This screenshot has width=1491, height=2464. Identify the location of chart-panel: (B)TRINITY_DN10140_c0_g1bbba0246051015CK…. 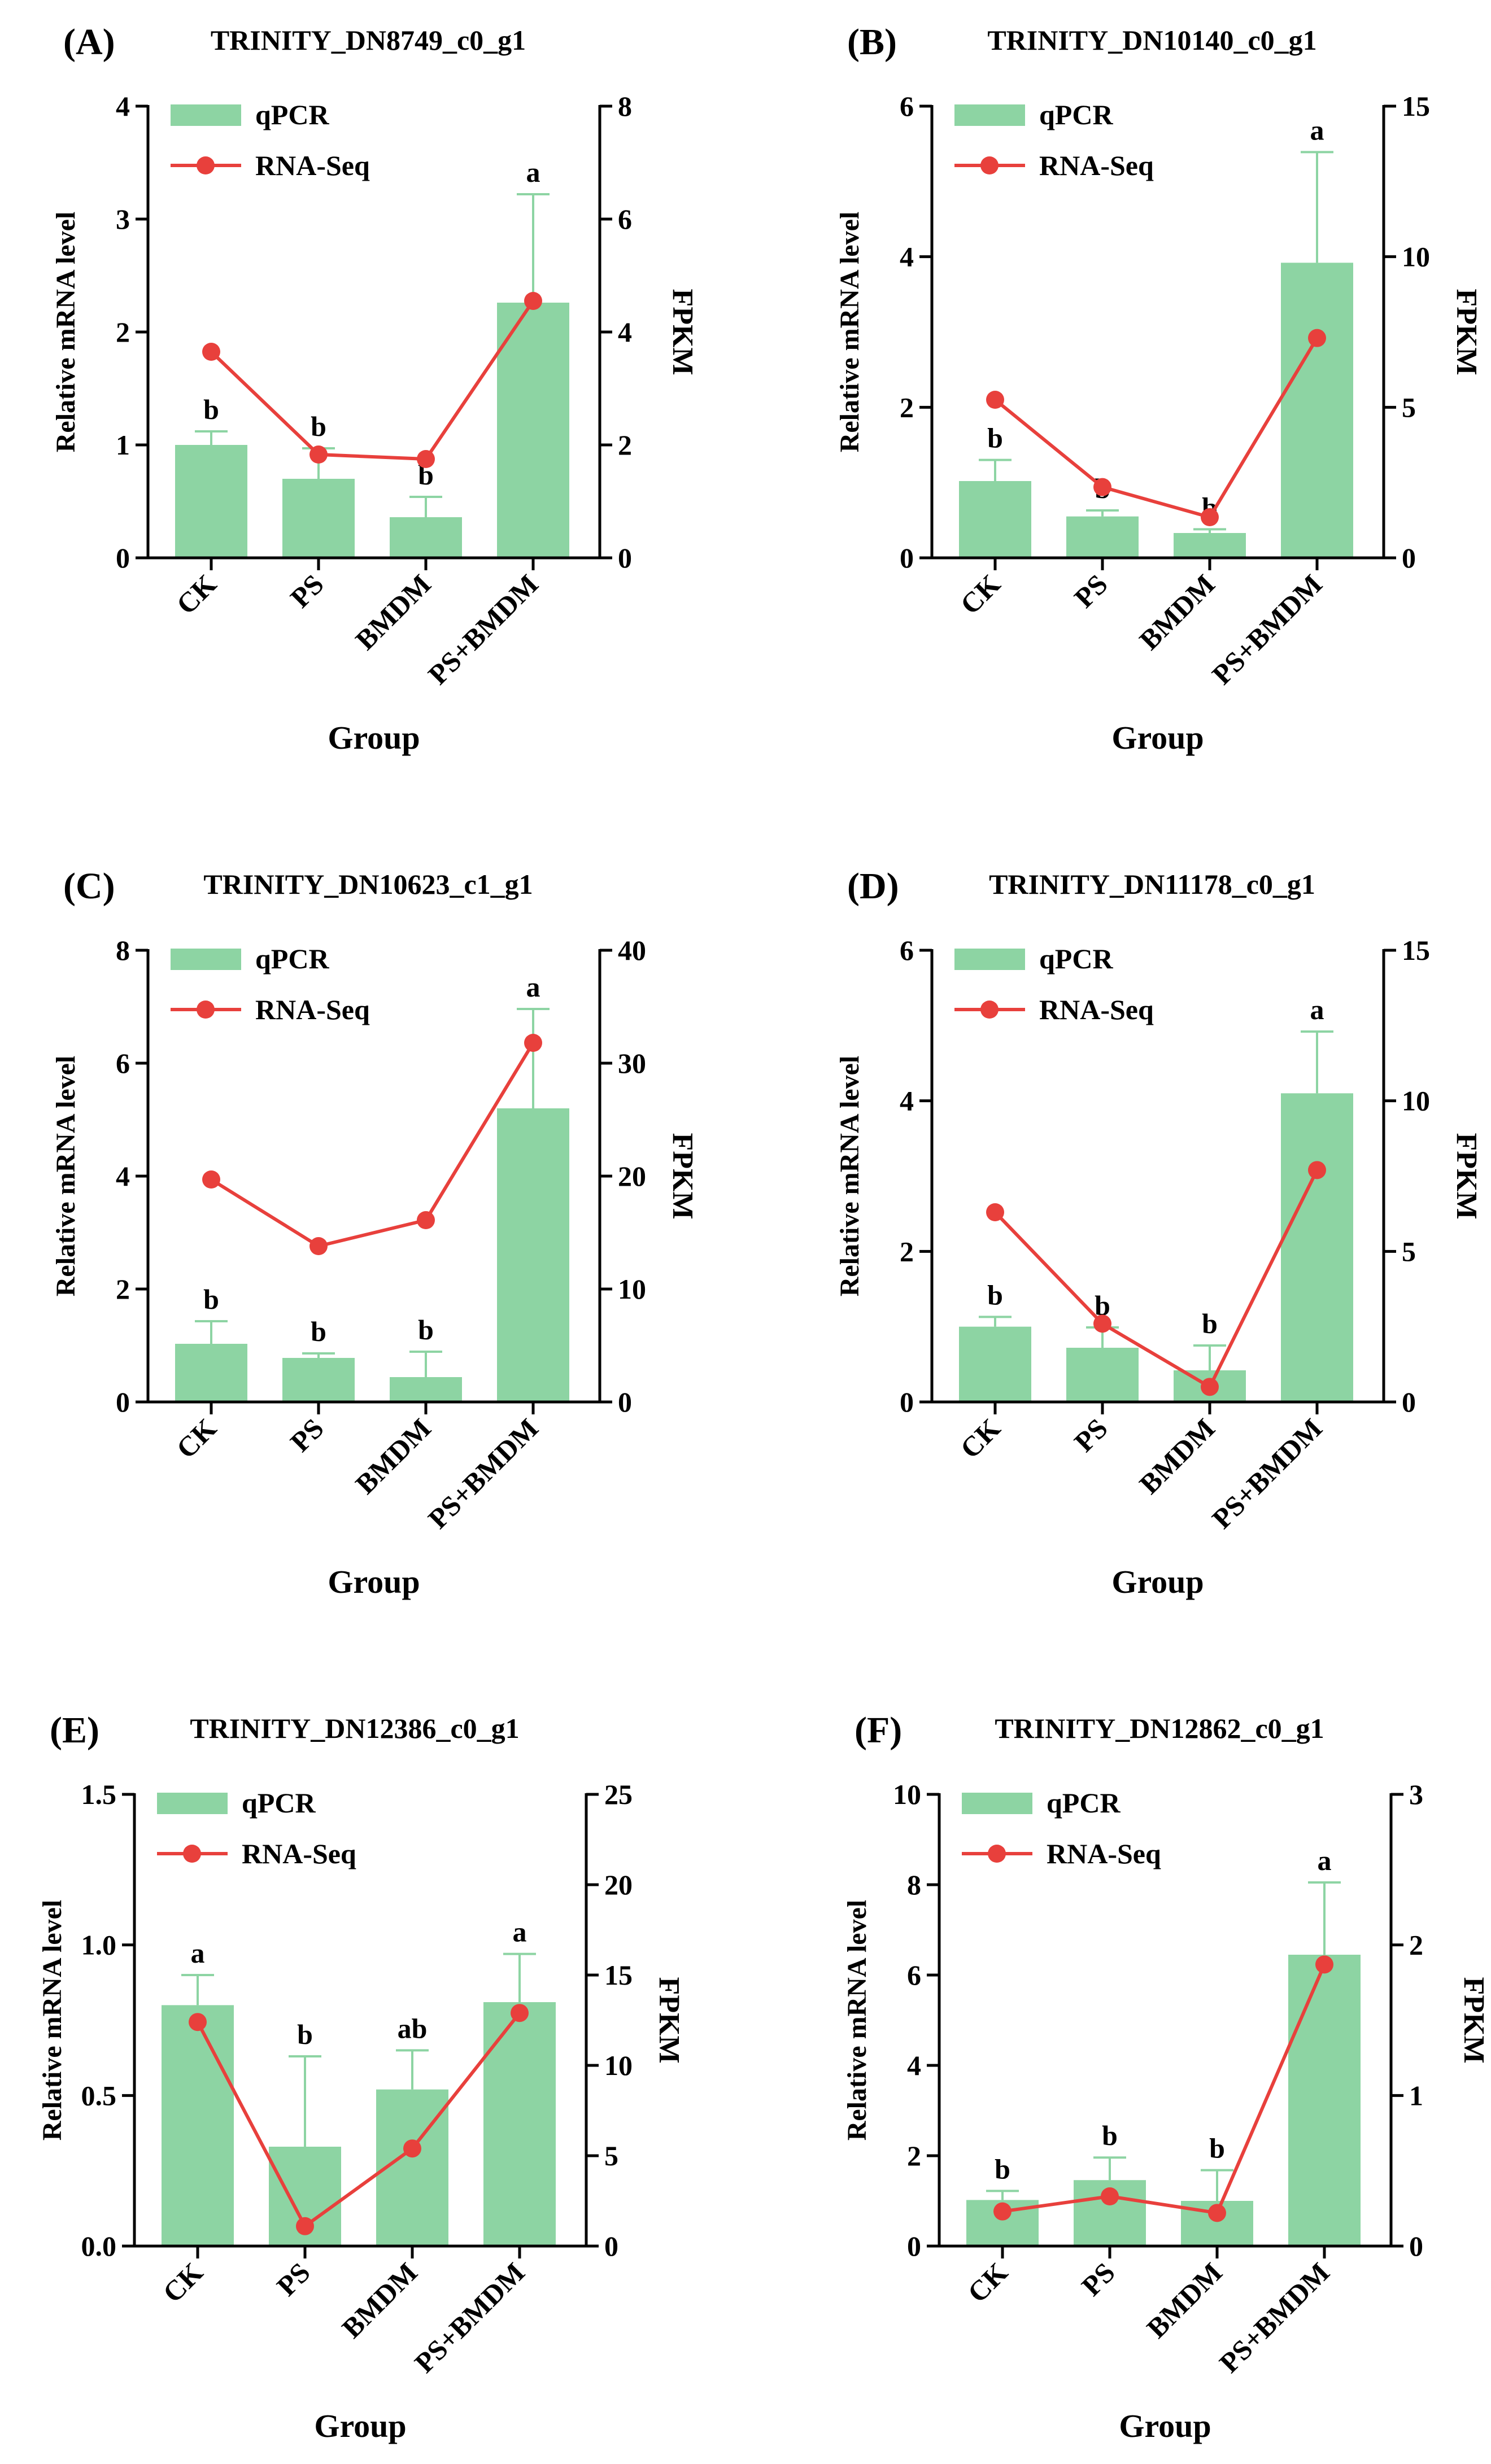
(1159, 388).